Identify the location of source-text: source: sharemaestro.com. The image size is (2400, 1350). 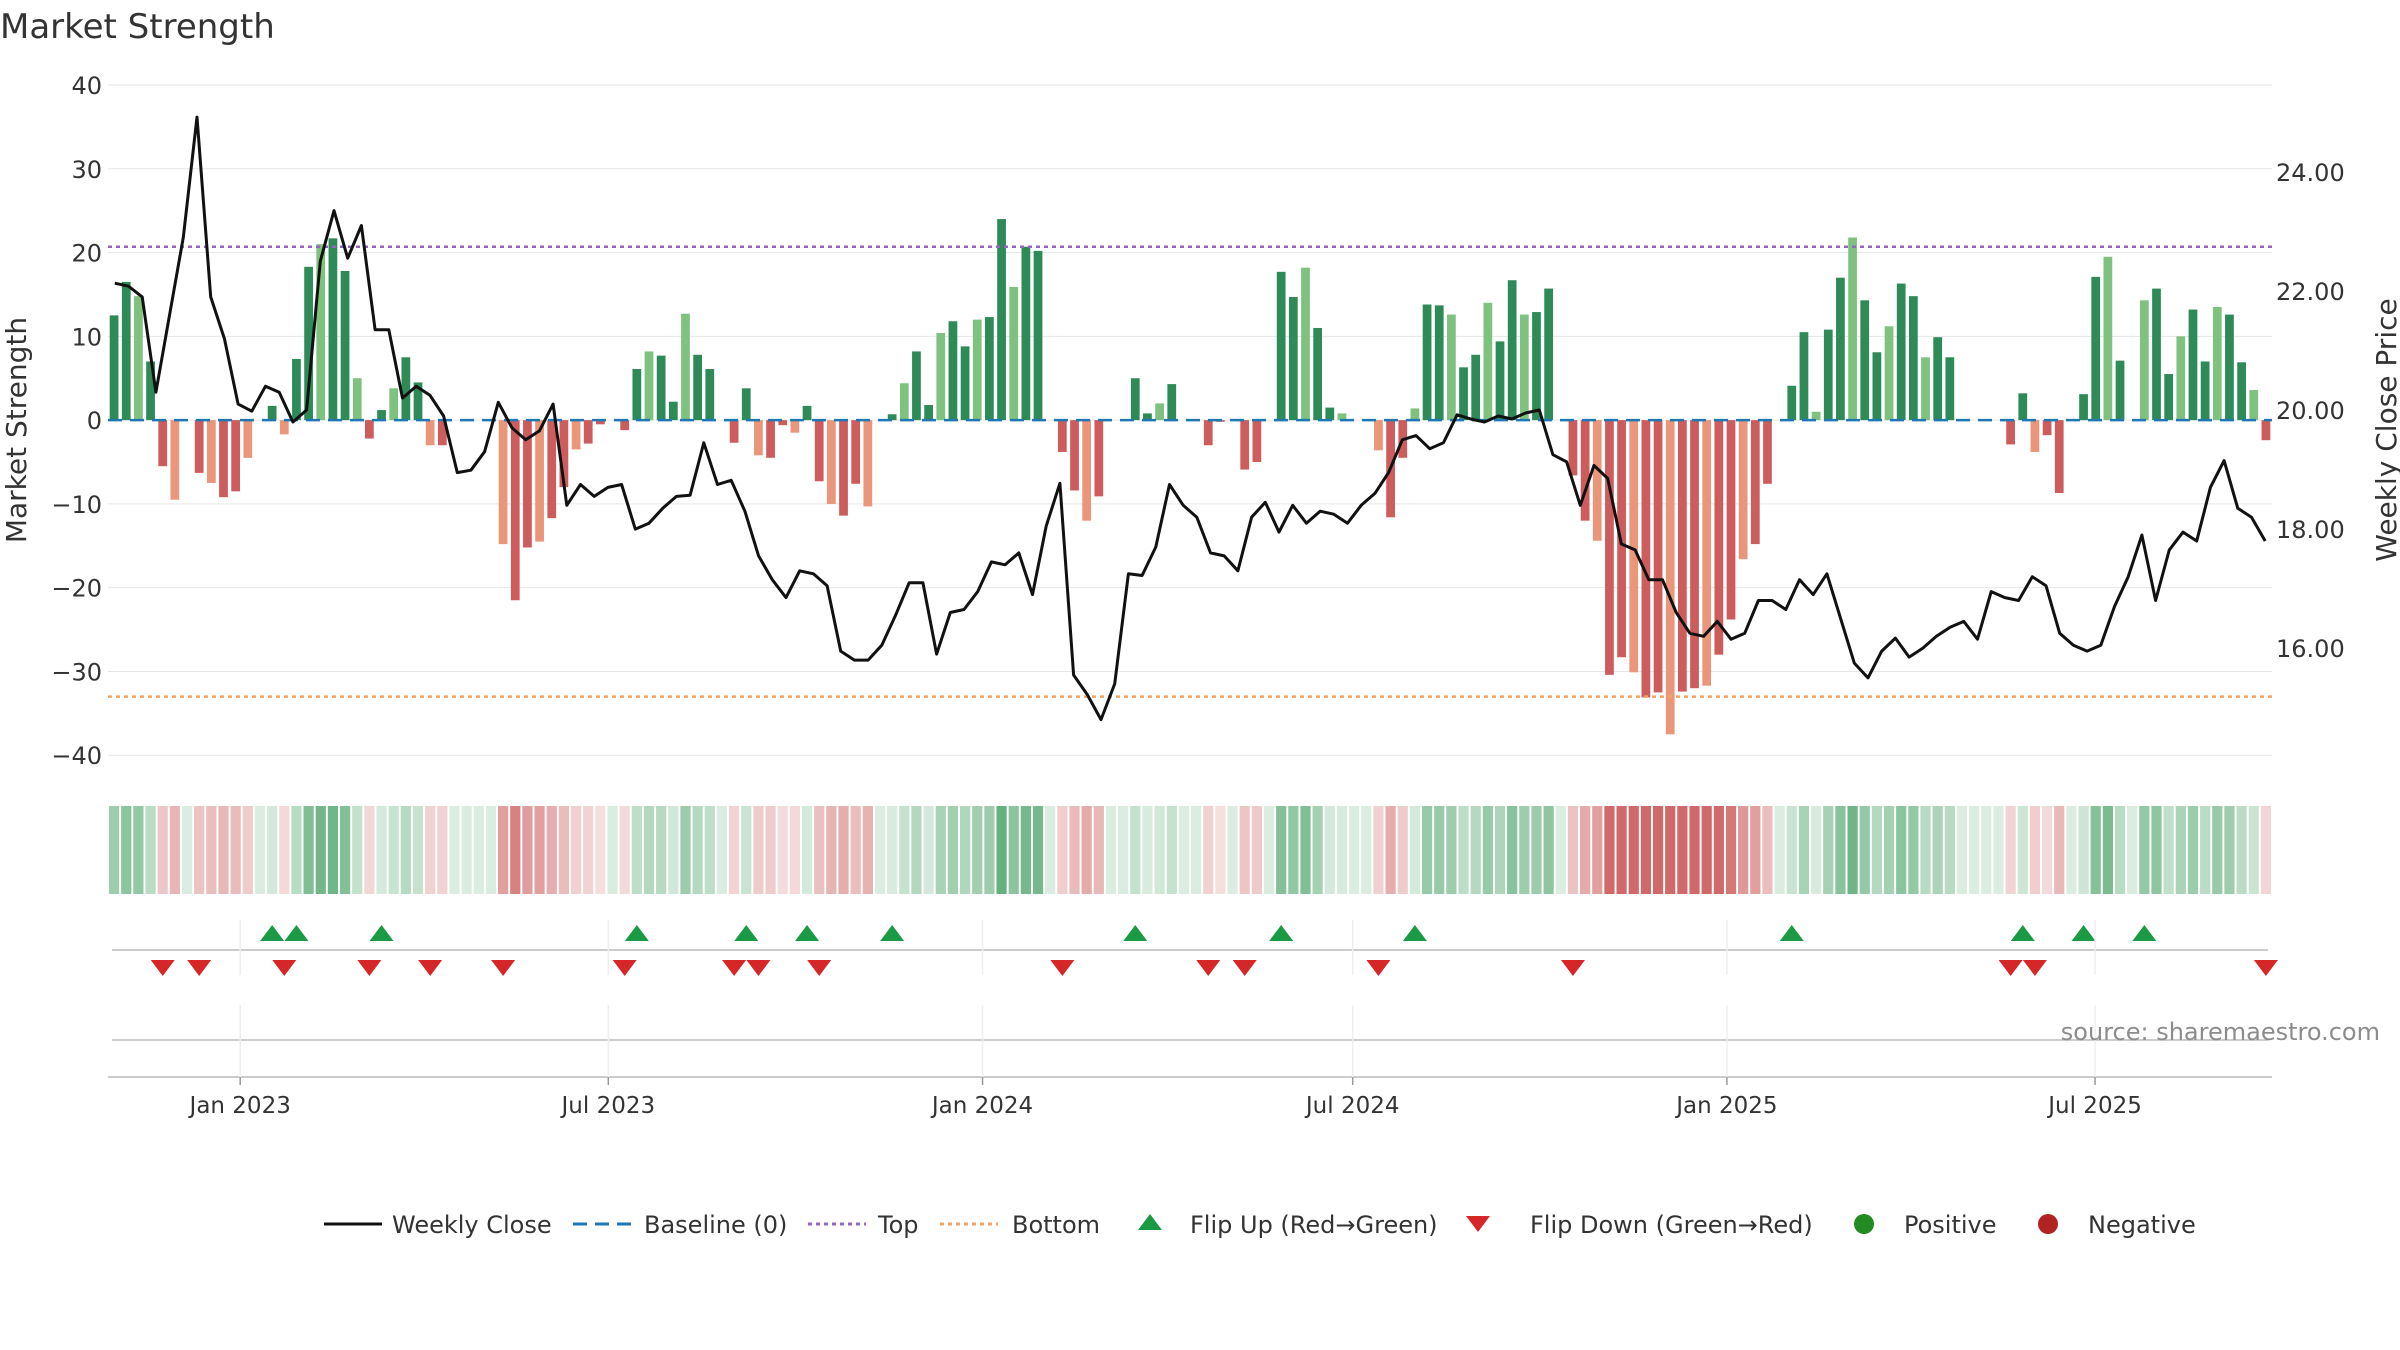
(2220, 1032).